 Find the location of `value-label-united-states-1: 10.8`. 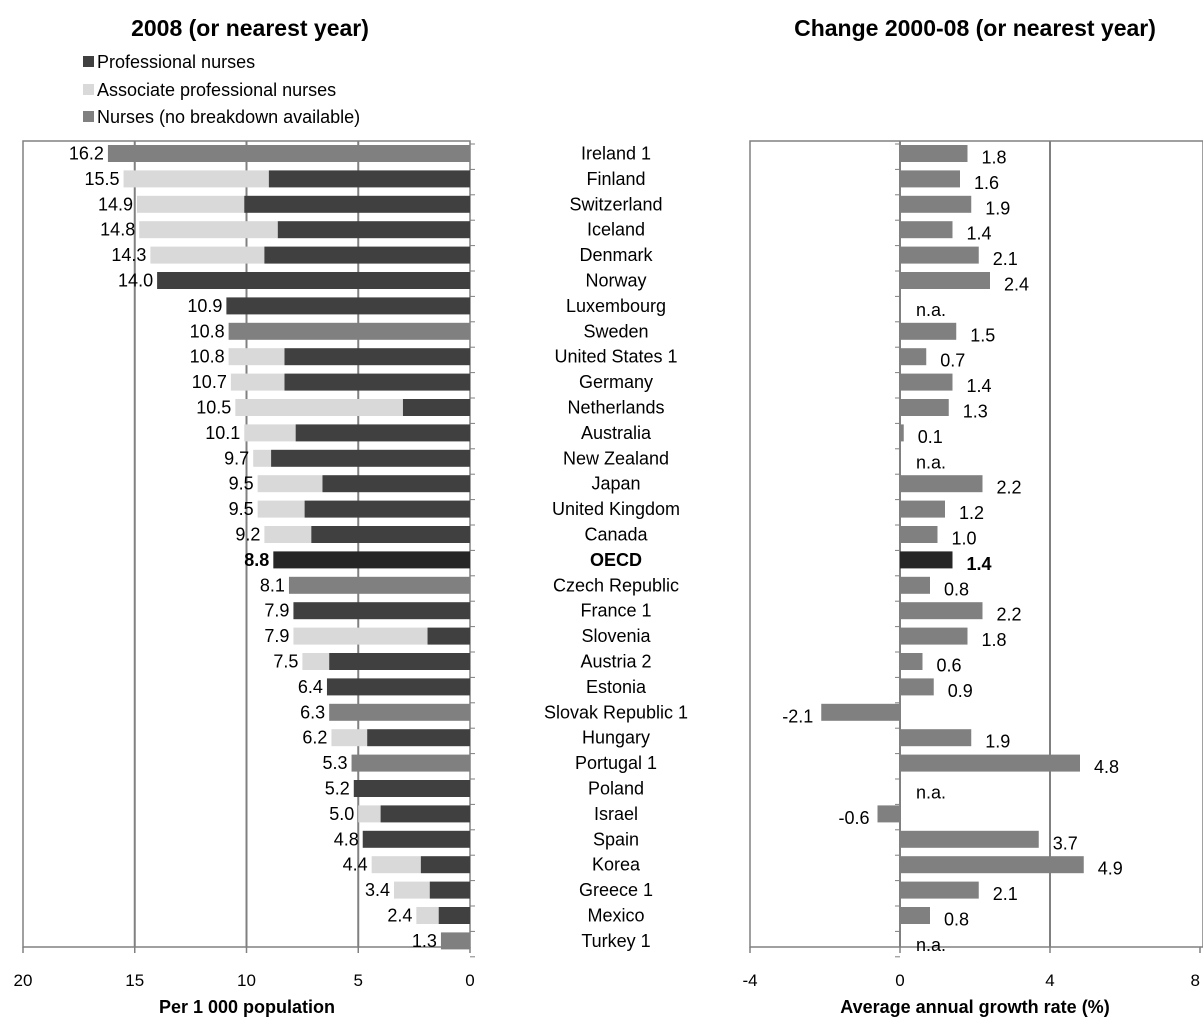

value-label-united-states-1: 10.8 is located at coordinates (207, 357).